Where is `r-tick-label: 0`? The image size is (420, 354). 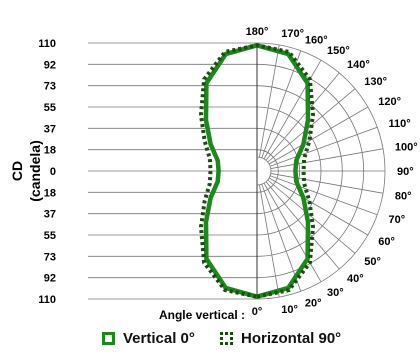 r-tick-label: 0 is located at coordinates (53, 172).